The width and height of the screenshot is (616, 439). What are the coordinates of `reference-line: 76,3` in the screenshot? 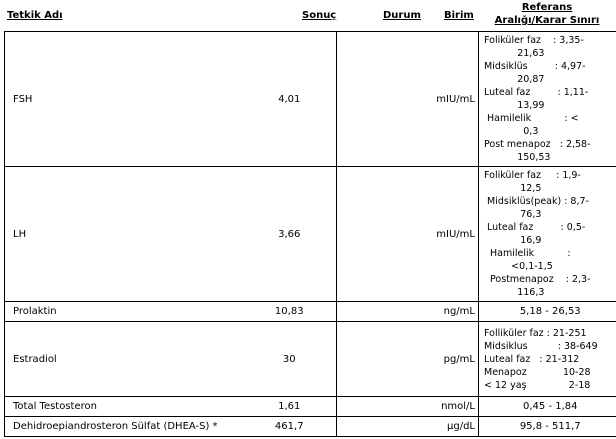 It's located at (513, 214).